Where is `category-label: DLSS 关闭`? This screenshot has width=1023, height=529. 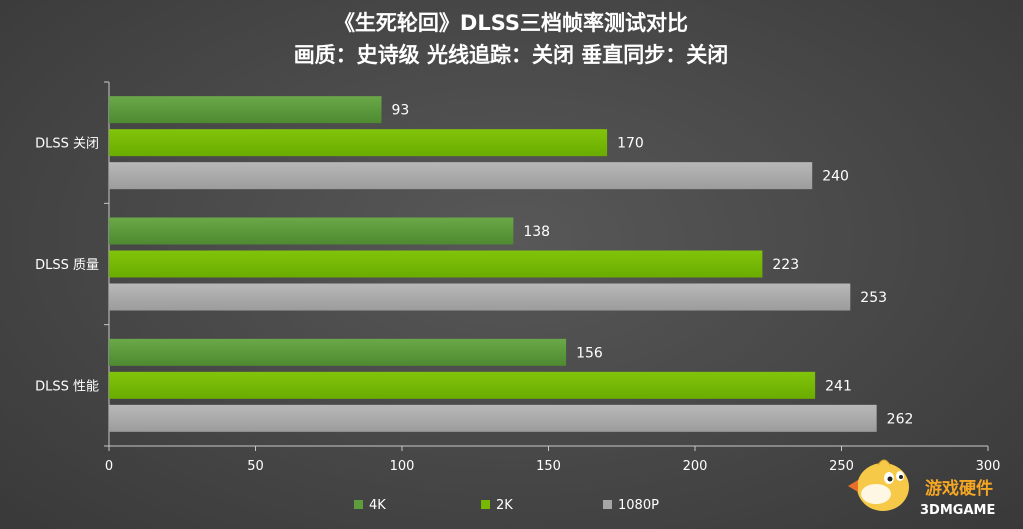 category-label: DLSS 关闭 is located at coordinates (67, 144).